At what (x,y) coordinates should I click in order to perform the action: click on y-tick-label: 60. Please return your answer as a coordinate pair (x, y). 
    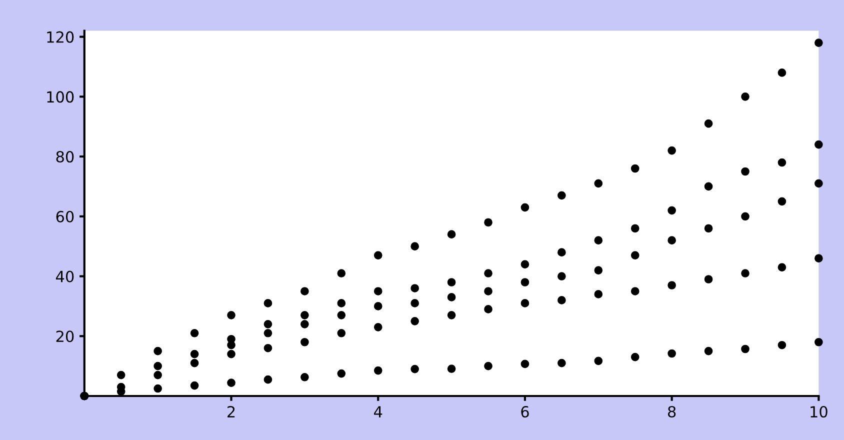
    Looking at the image, I should click on (65, 216).